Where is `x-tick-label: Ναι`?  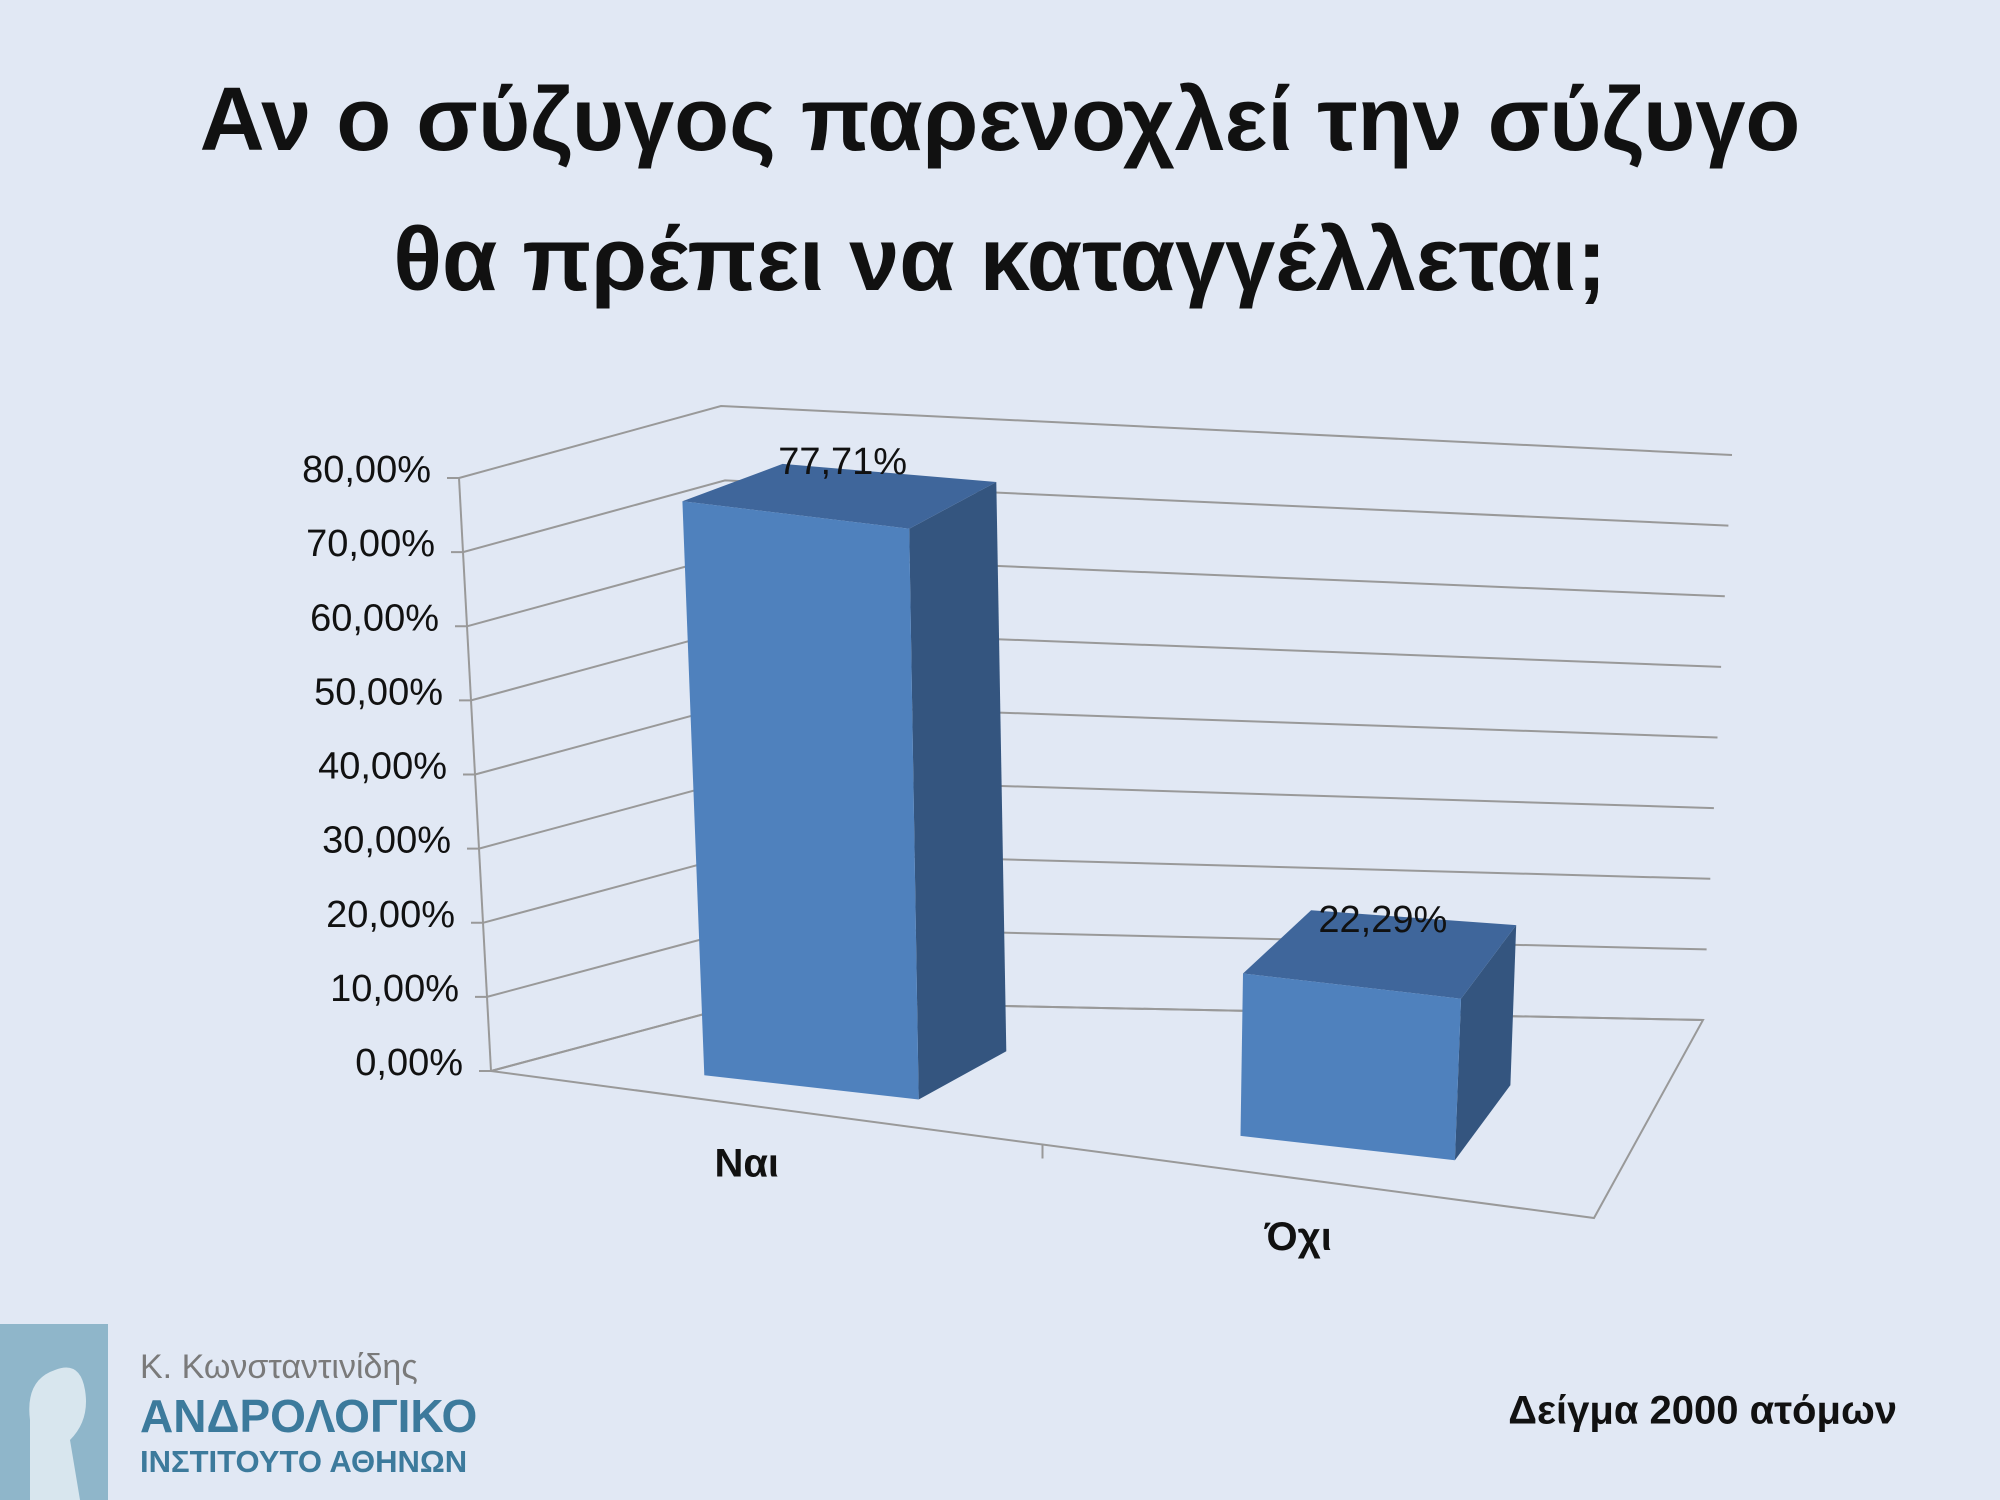 x-tick-label: Ναι is located at coordinates (746, 1163).